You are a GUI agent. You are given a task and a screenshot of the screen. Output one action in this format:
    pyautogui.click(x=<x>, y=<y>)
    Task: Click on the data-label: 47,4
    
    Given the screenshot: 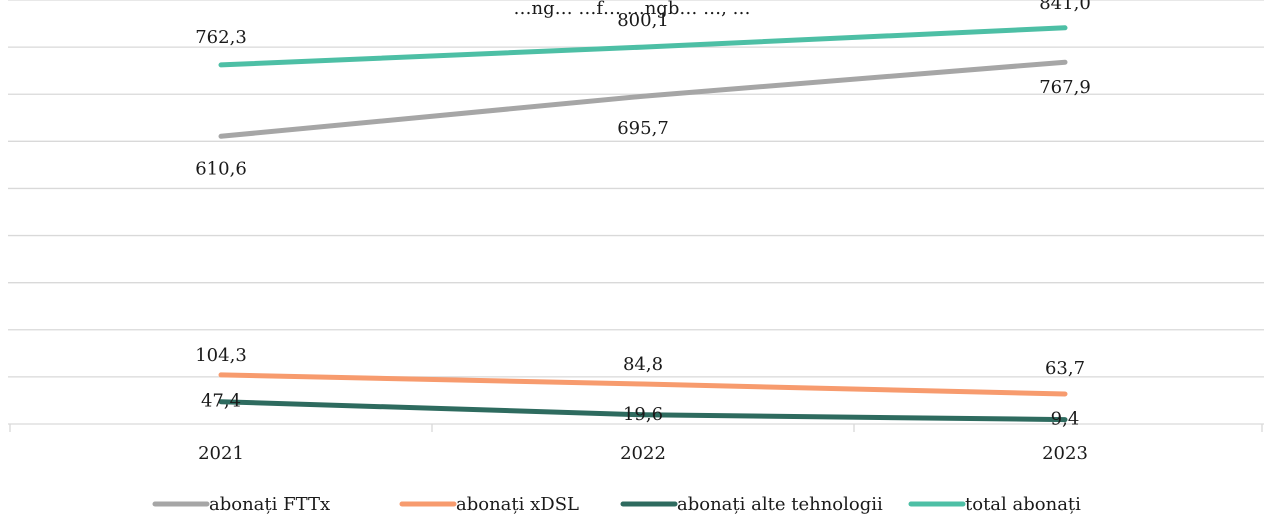 What is the action you would take?
    pyautogui.click(x=221, y=401)
    